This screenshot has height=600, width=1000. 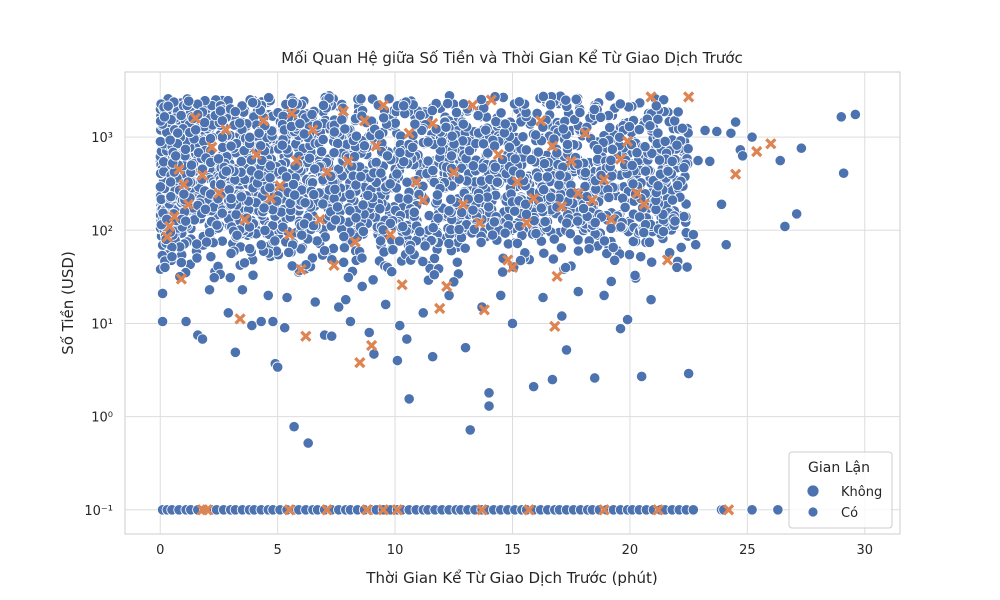 What do you see at coordinates (839, 468) in the screenshot?
I see `legend-title: Gian Lận` at bounding box center [839, 468].